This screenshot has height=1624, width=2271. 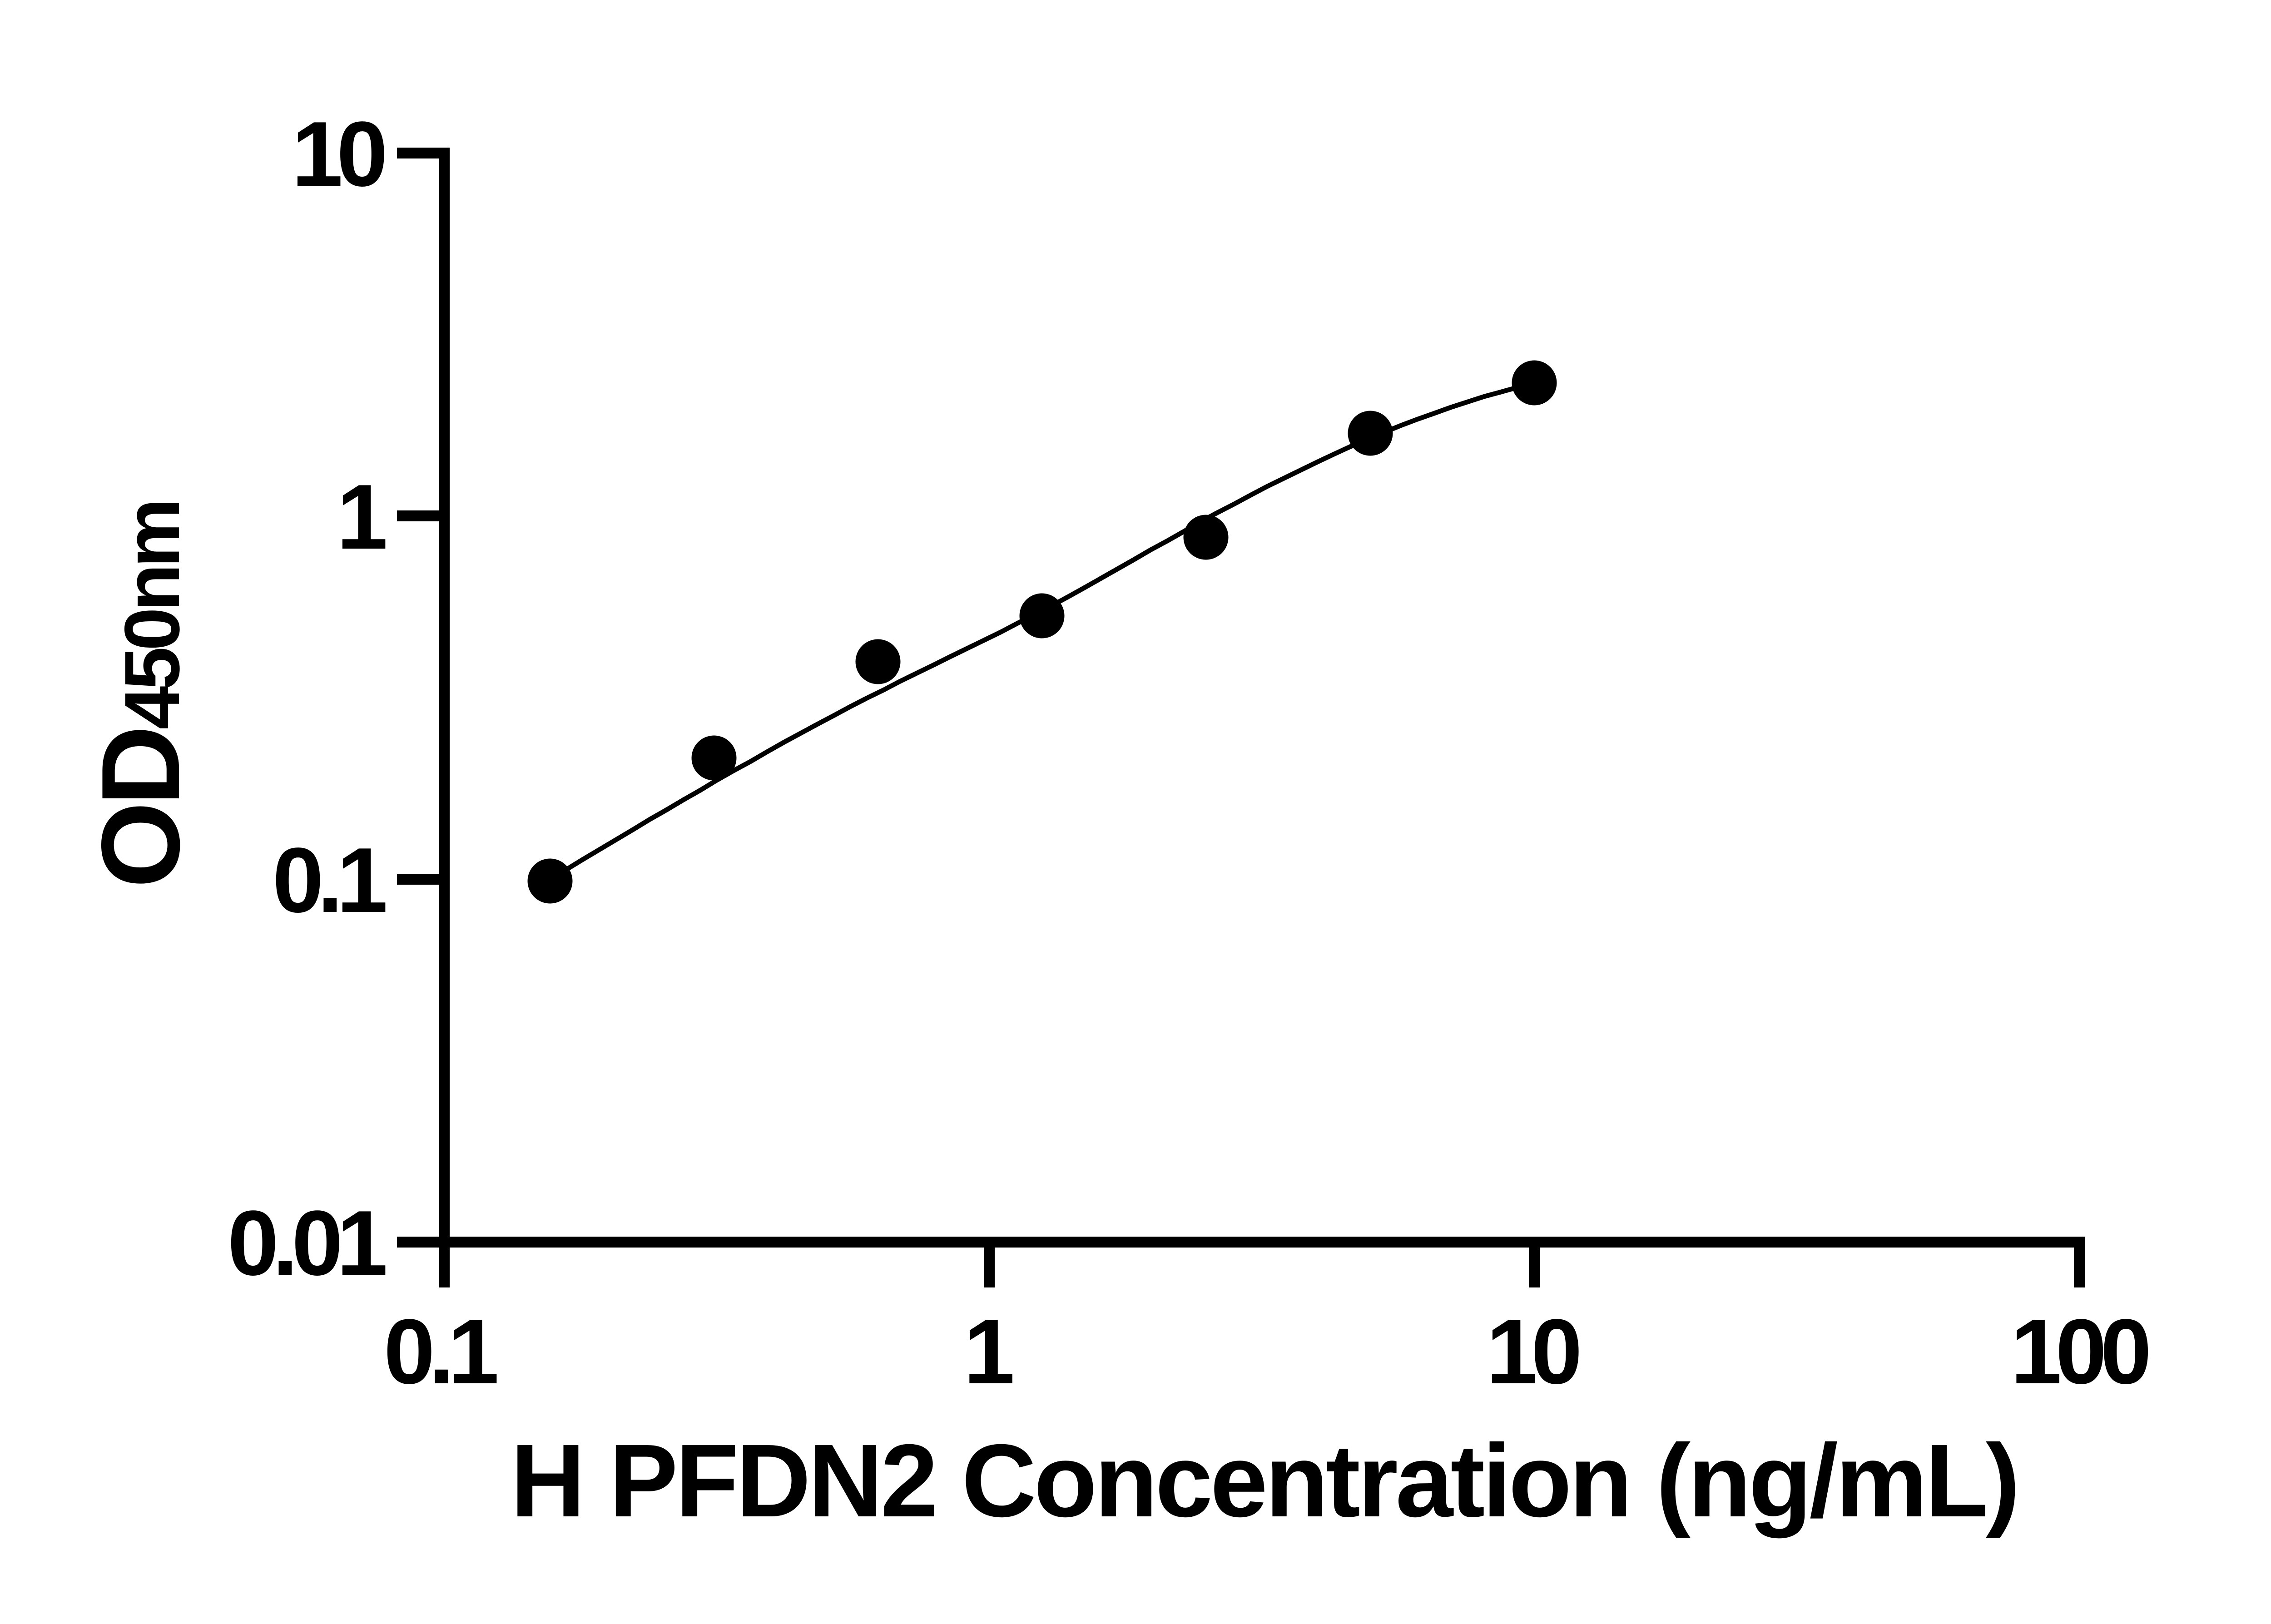 I want to click on svg-text: 0.01, so click(x=307, y=1243).